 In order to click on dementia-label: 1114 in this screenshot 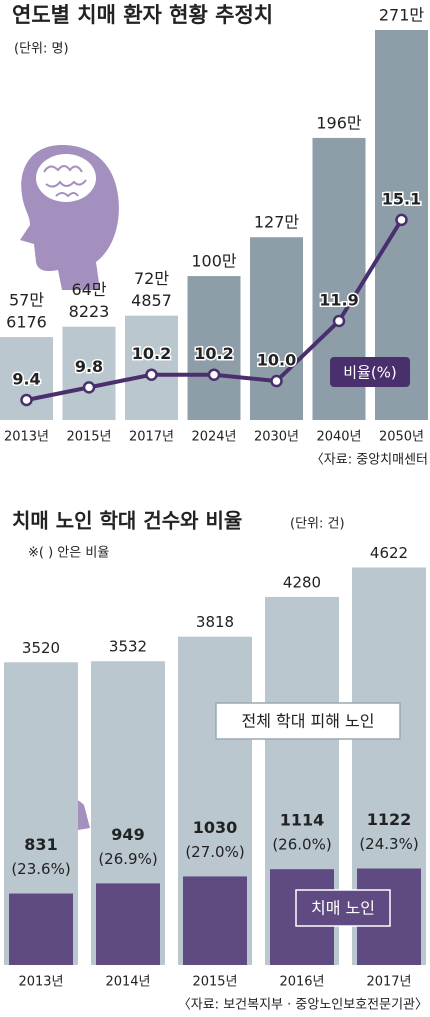, I will do `click(302, 820)`.